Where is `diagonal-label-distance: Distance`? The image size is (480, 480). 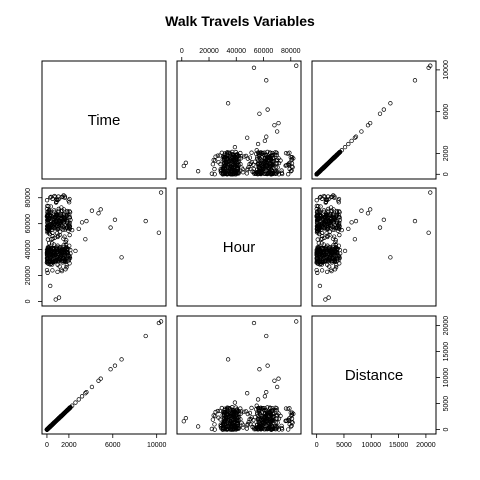 diagonal-label-distance: Distance is located at coordinates (374, 375).